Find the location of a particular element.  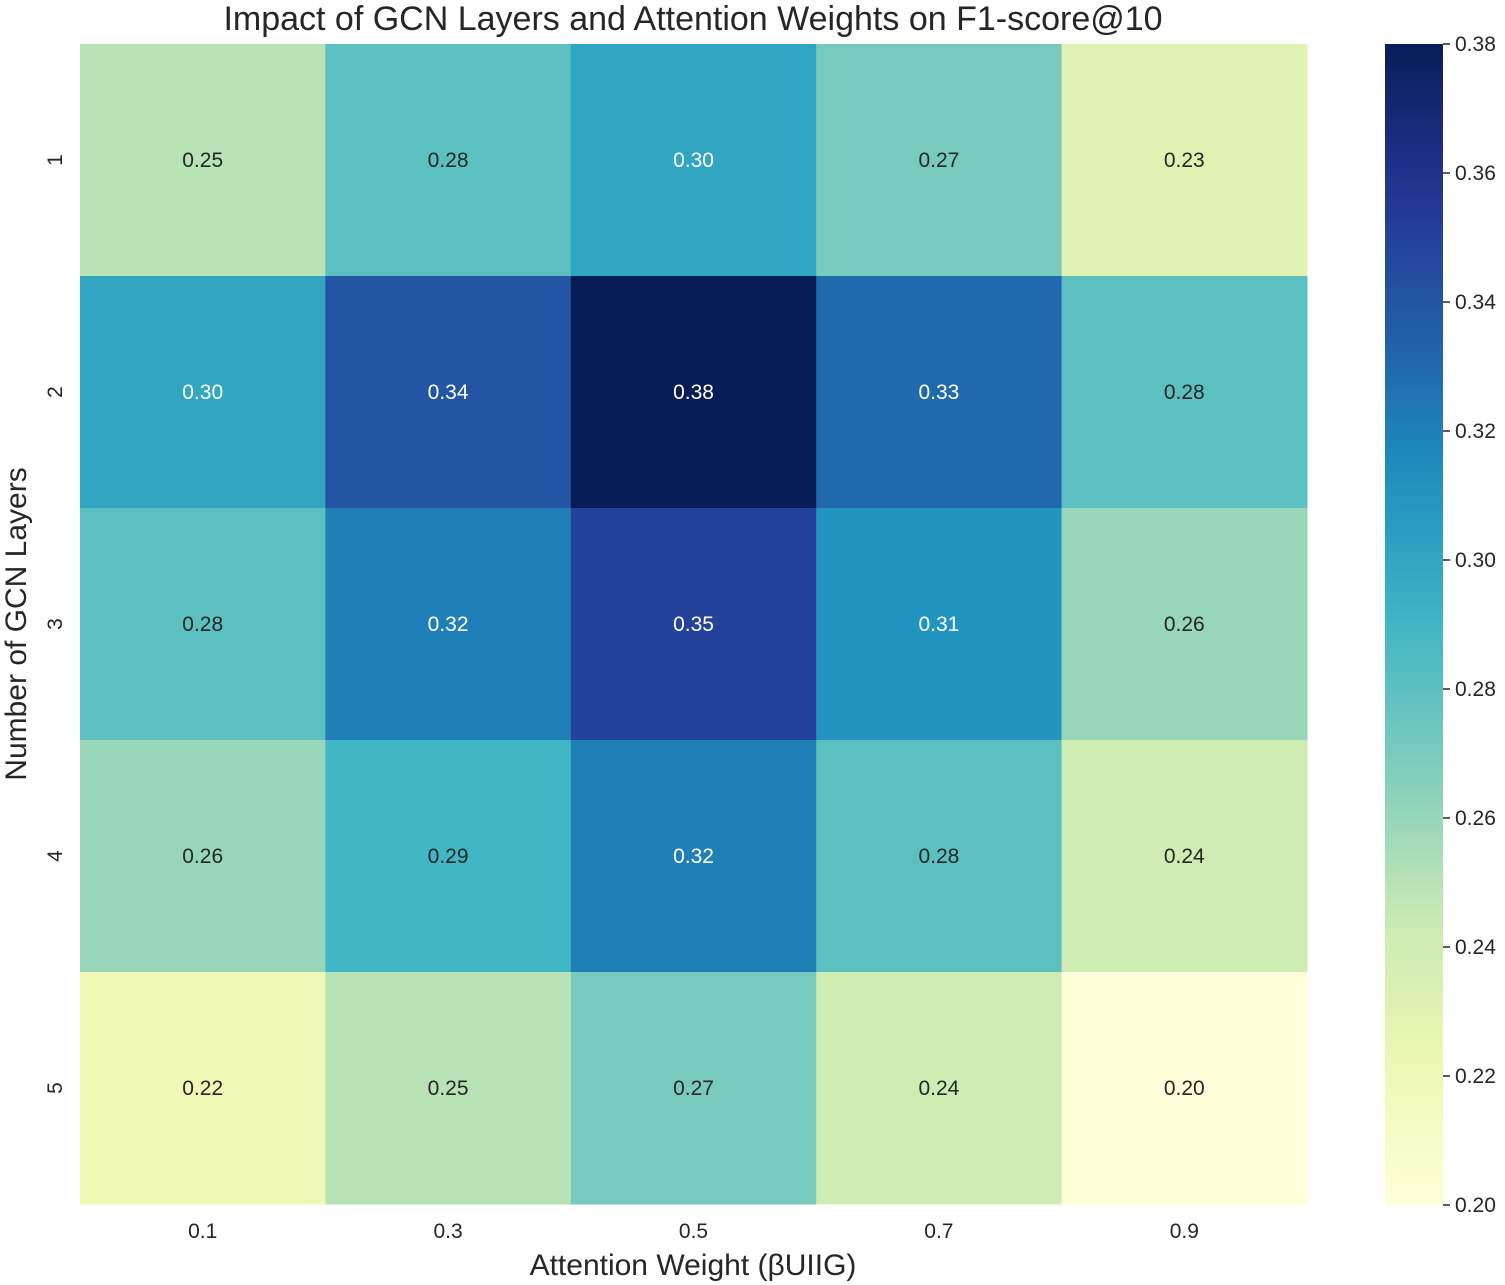

x-axis-label: Attention Weight (βUIIG) is located at coordinates (693, 1265).